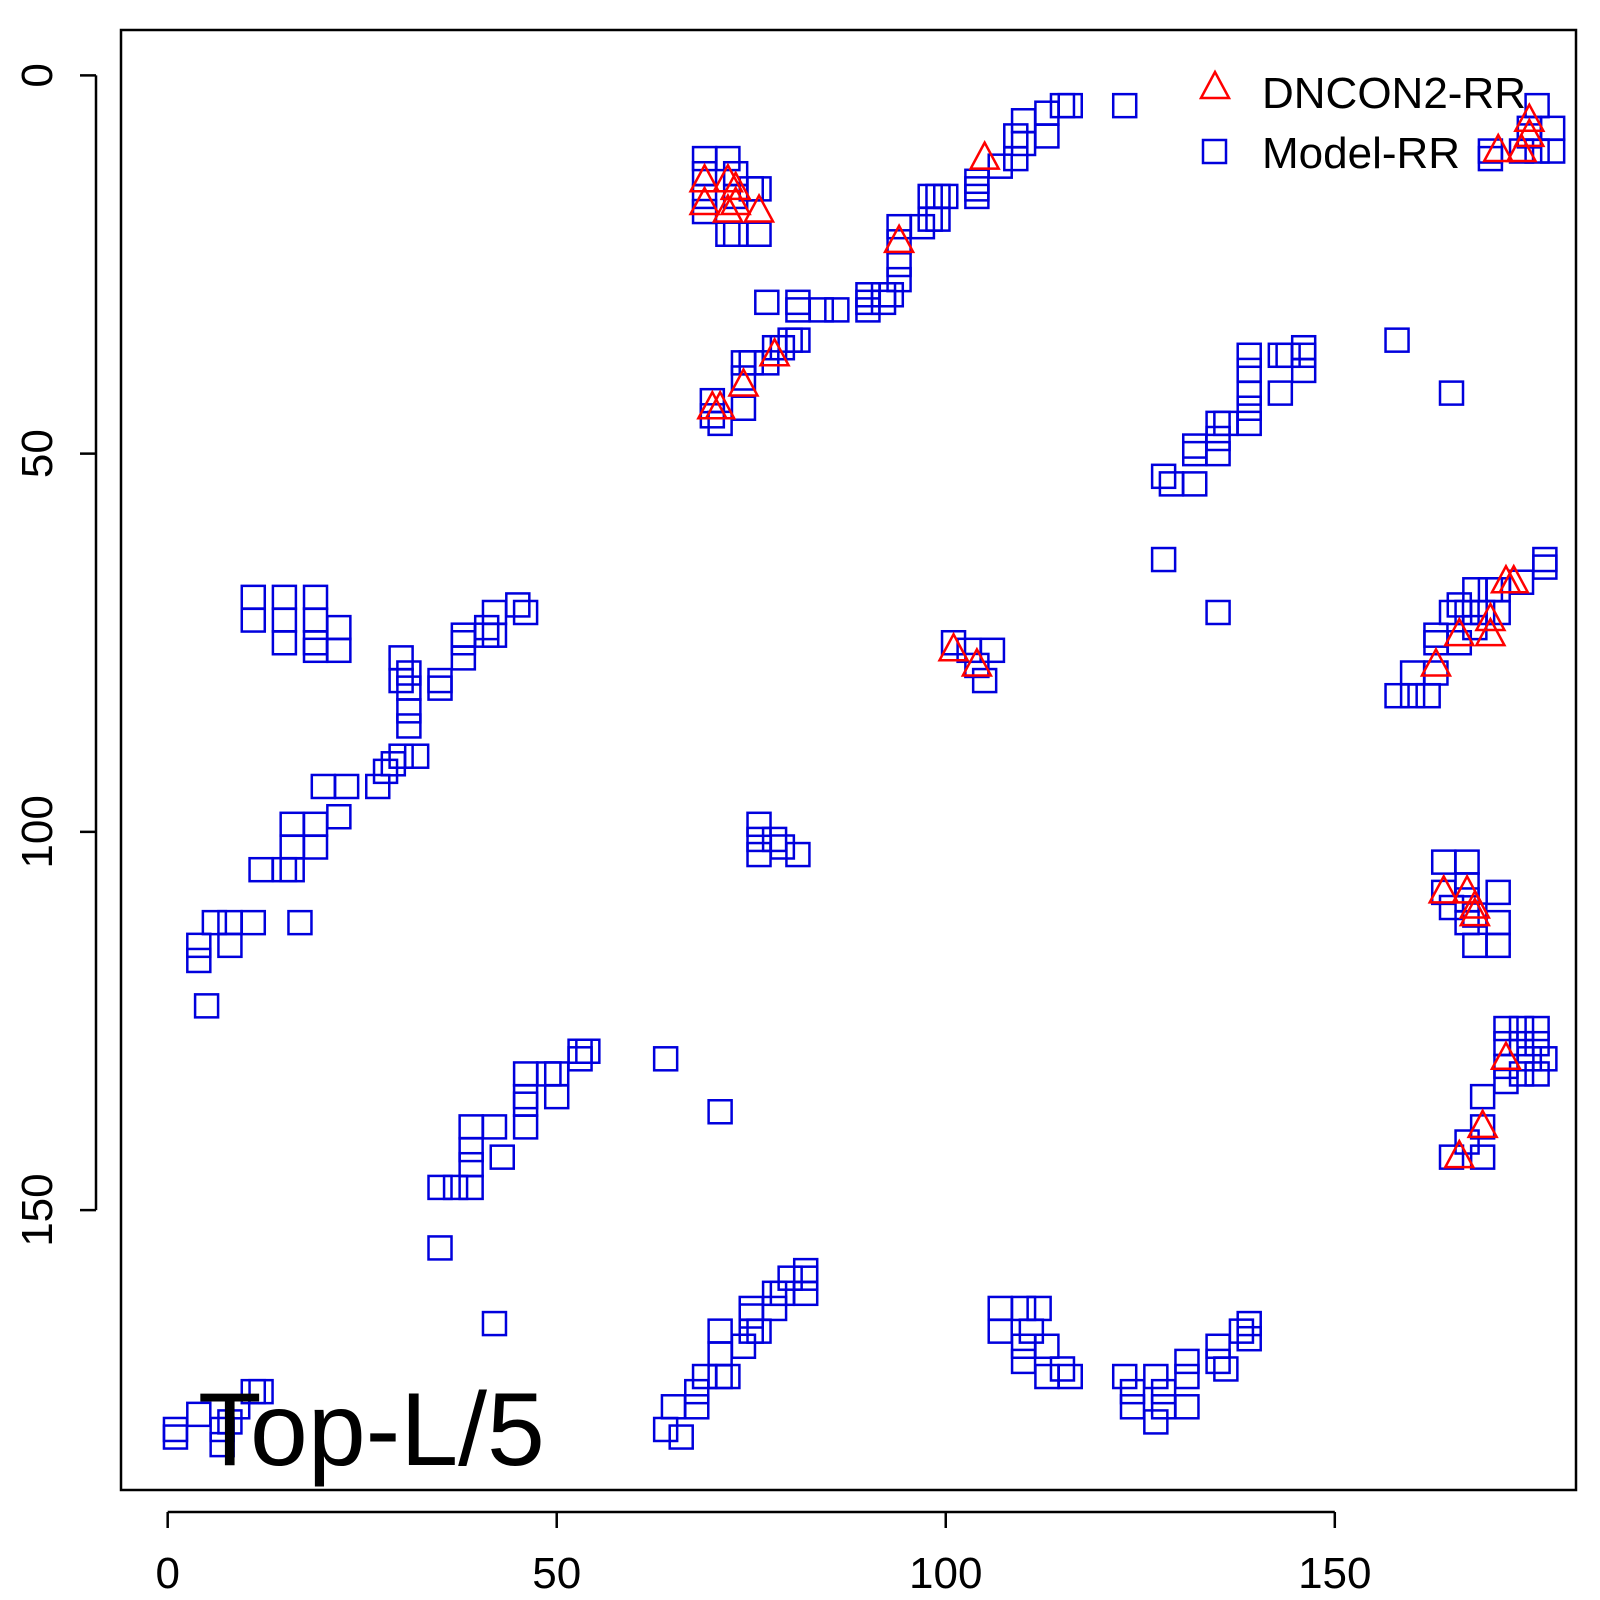  I want to click on x-tick-label: 50, so click(556, 1573).